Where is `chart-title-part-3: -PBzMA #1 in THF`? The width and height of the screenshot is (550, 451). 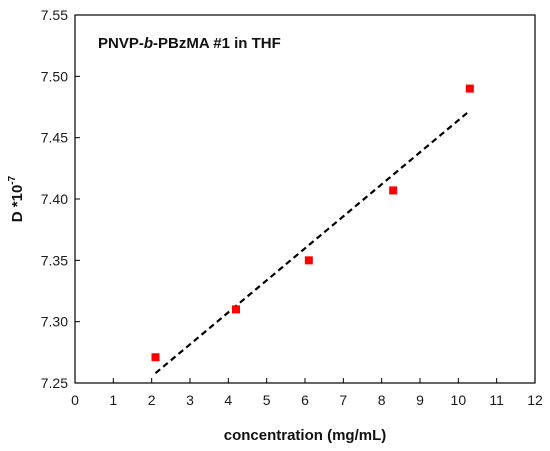
chart-title-part-3: -PBzMA #1 in THF is located at coordinates (217, 43).